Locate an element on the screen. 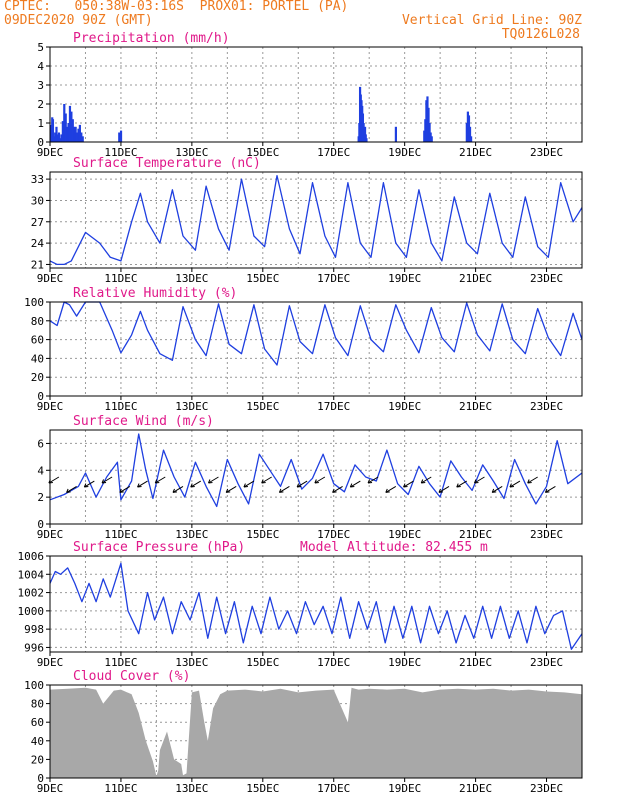 Image resolution: width=618 pixels, height=800 pixels. y-tick-label: 60 is located at coordinates (37, 722).